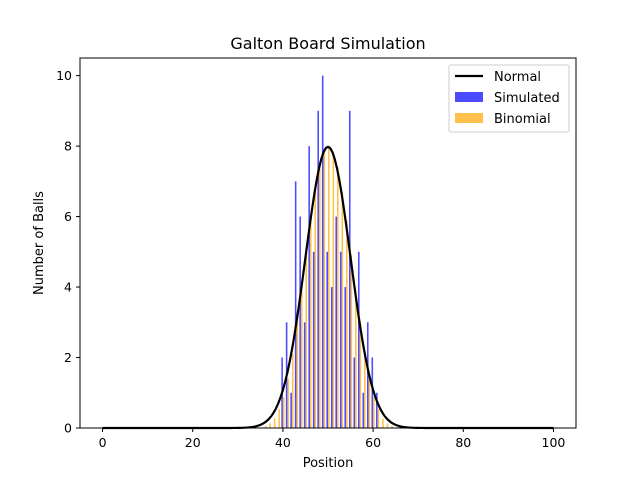 This screenshot has width=640, height=480. I want to click on y-tick-label: 8, so click(68, 146).